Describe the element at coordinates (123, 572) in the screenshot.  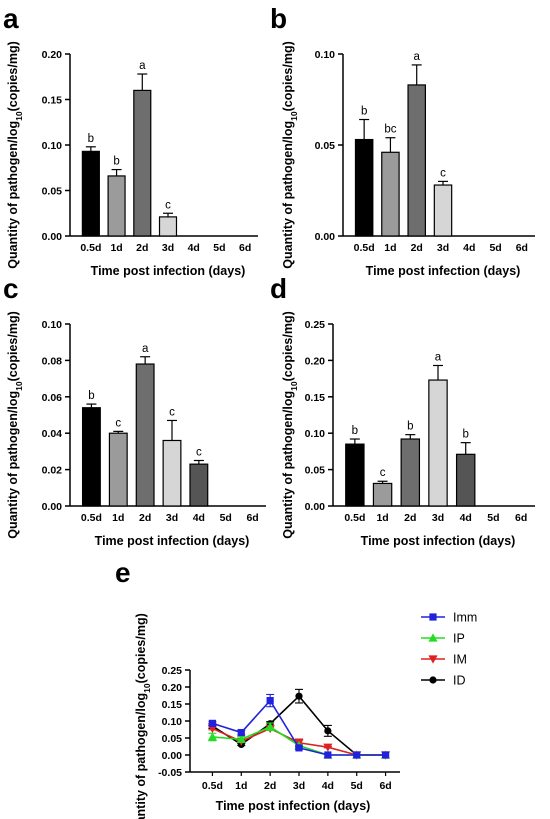
I see `panel-letter-e: e` at that location.